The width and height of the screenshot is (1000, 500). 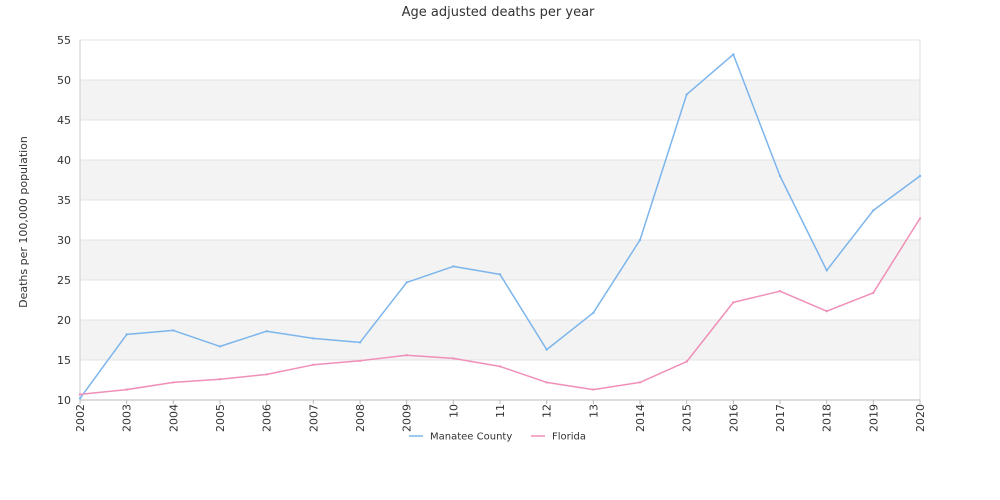 I want to click on y-tick-label: 55, so click(x=64, y=40).